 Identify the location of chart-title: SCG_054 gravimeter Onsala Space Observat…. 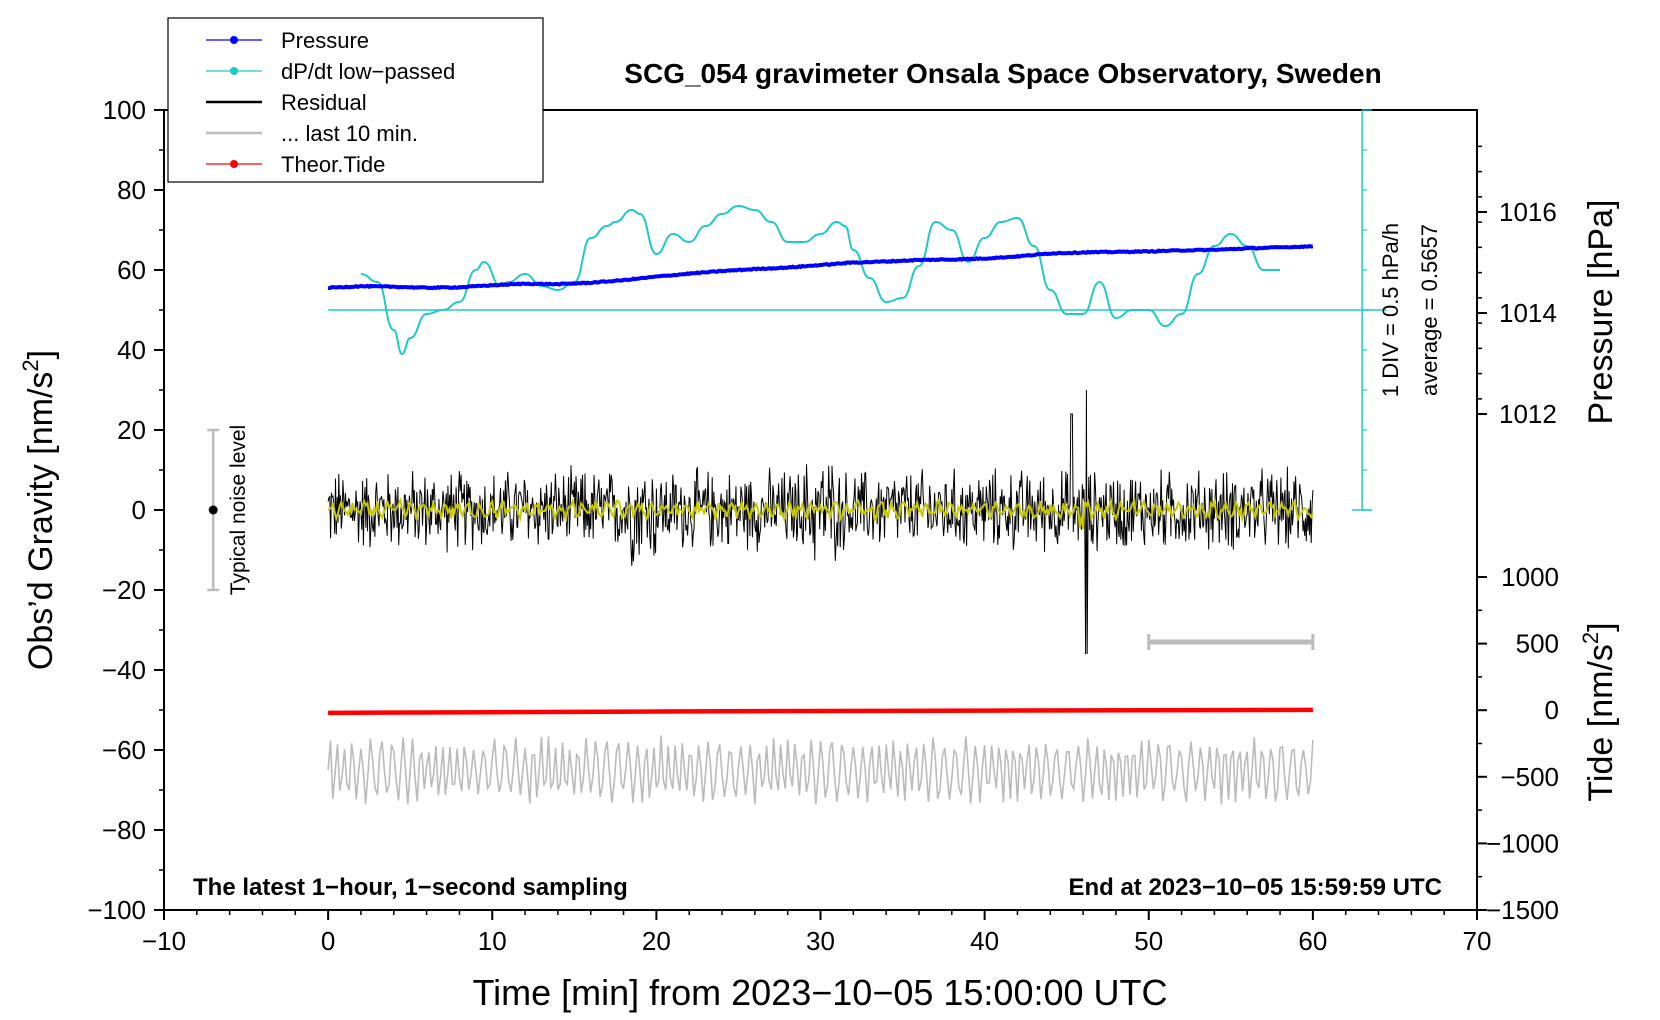
(1002, 73).